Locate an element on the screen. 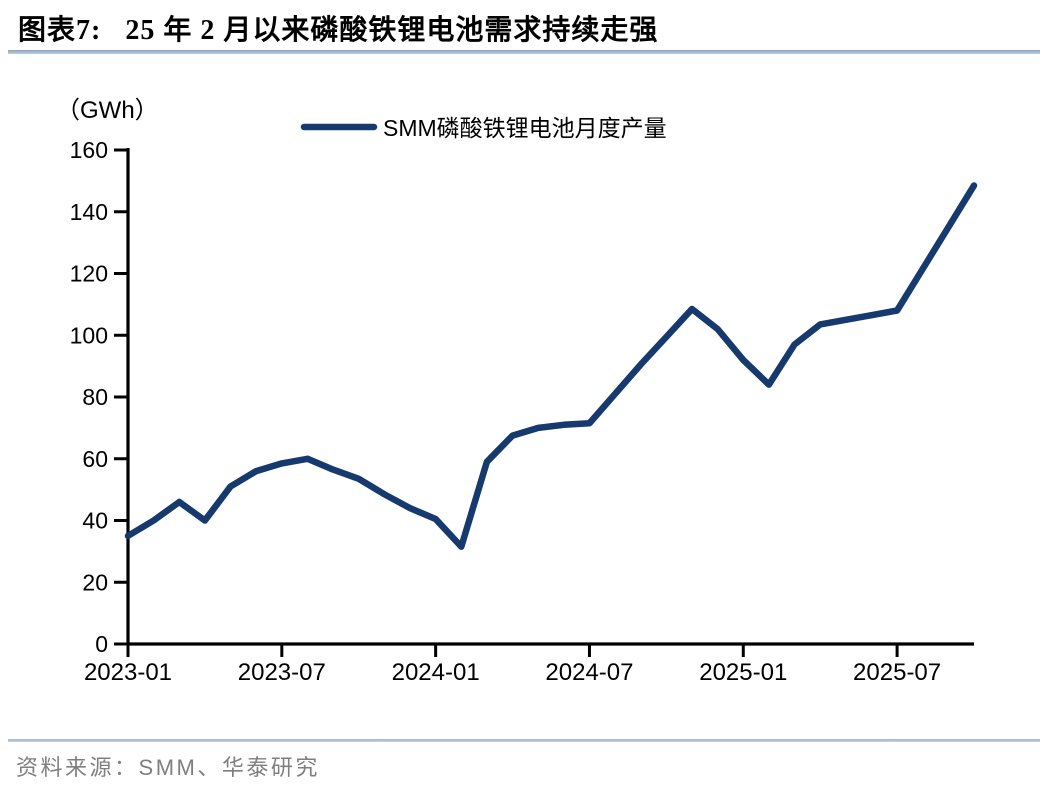 Image resolution: width=1048 pixels, height=792 pixels. x-tick-label: 2025-01 is located at coordinates (743, 672).